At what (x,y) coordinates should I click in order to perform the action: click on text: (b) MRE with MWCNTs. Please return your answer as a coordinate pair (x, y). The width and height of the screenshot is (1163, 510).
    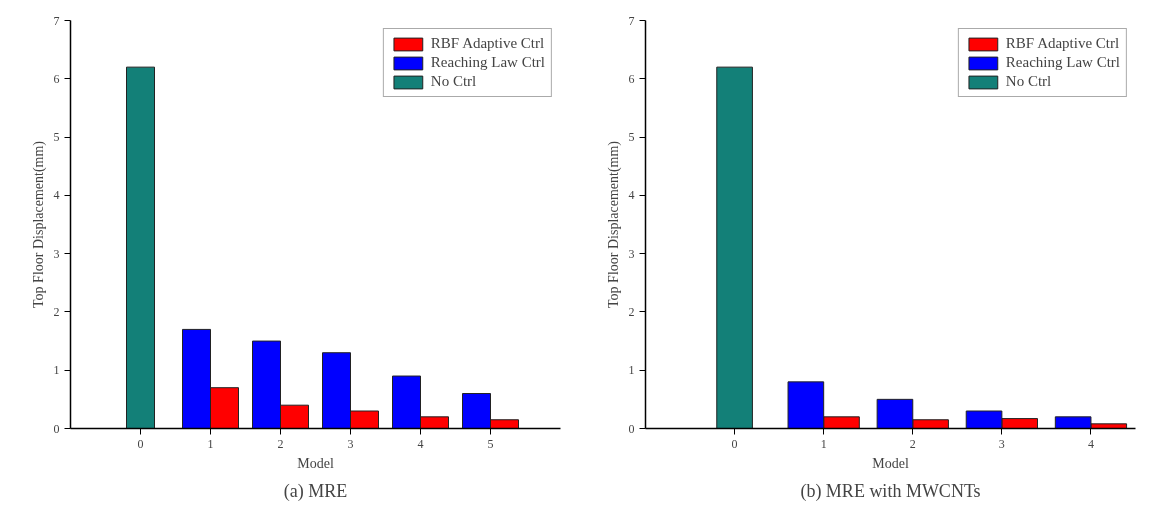
    Looking at the image, I should click on (890, 491).